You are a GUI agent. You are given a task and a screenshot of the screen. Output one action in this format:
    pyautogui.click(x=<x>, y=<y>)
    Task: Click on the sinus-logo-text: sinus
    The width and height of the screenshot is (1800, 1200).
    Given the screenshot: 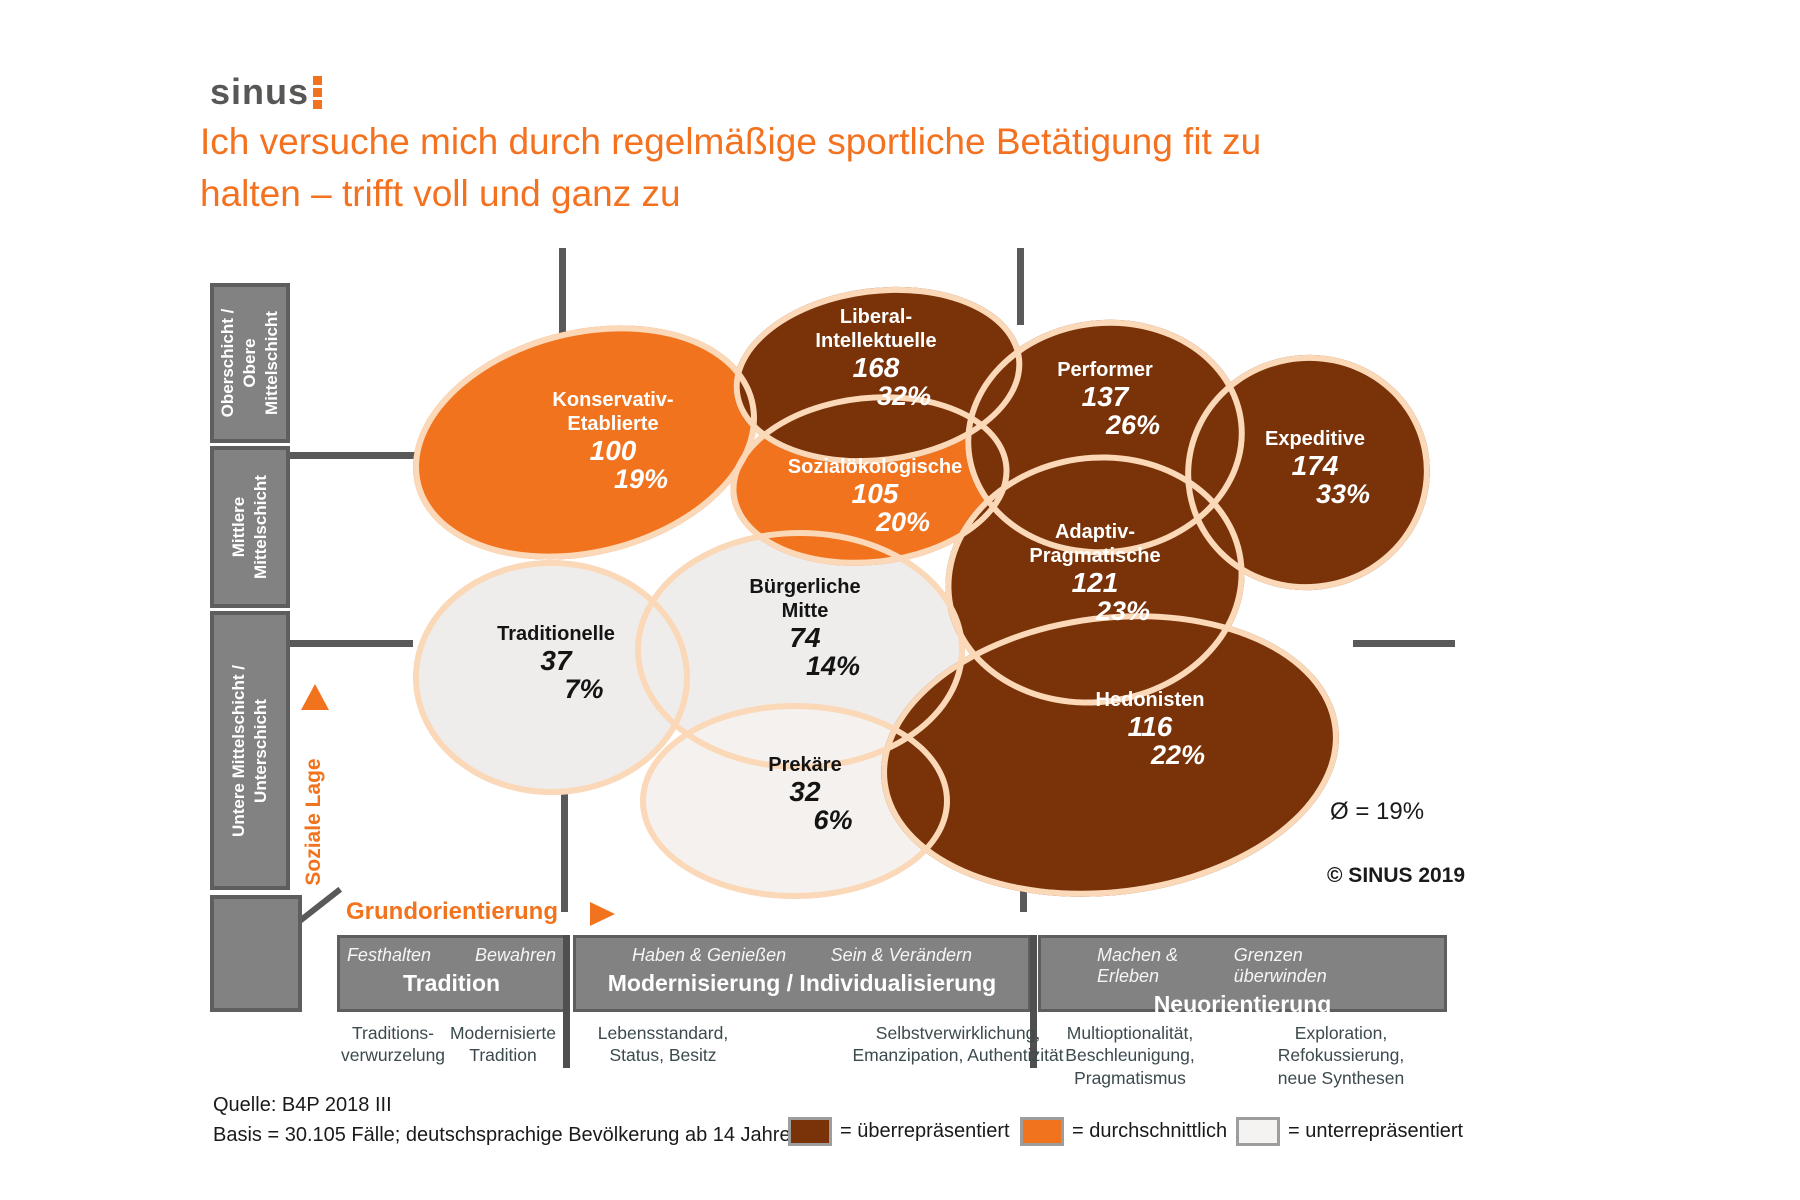 What is the action you would take?
    pyautogui.click(x=260, y=91)
    